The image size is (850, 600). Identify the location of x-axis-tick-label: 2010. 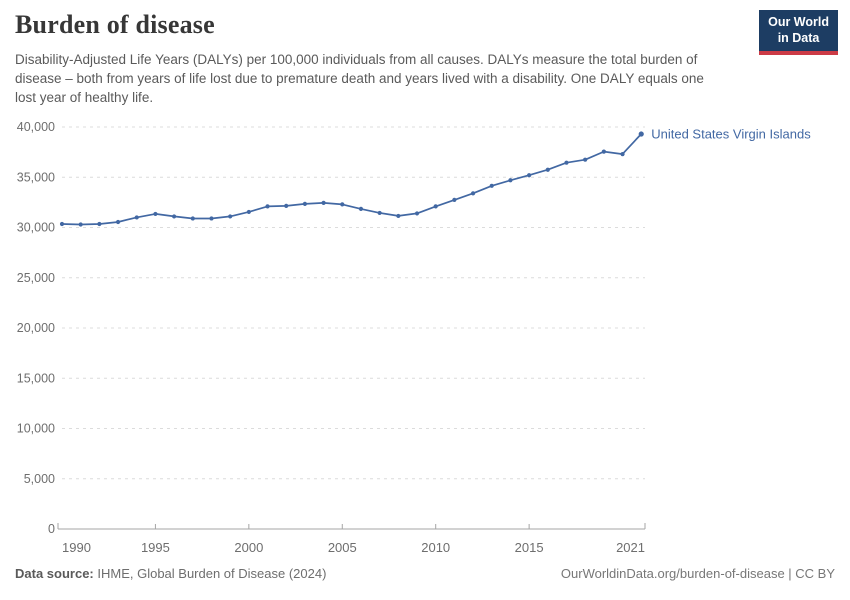
(435, 547).